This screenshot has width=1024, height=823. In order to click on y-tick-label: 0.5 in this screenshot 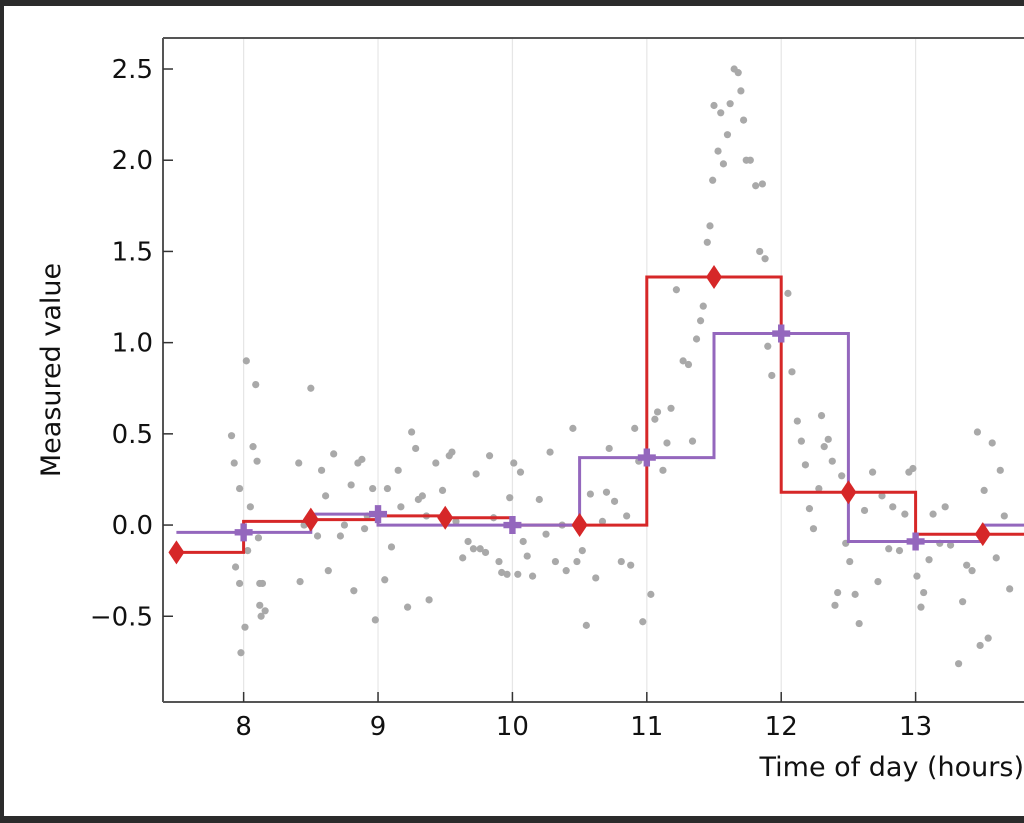, I will do `click(132, 435)`.